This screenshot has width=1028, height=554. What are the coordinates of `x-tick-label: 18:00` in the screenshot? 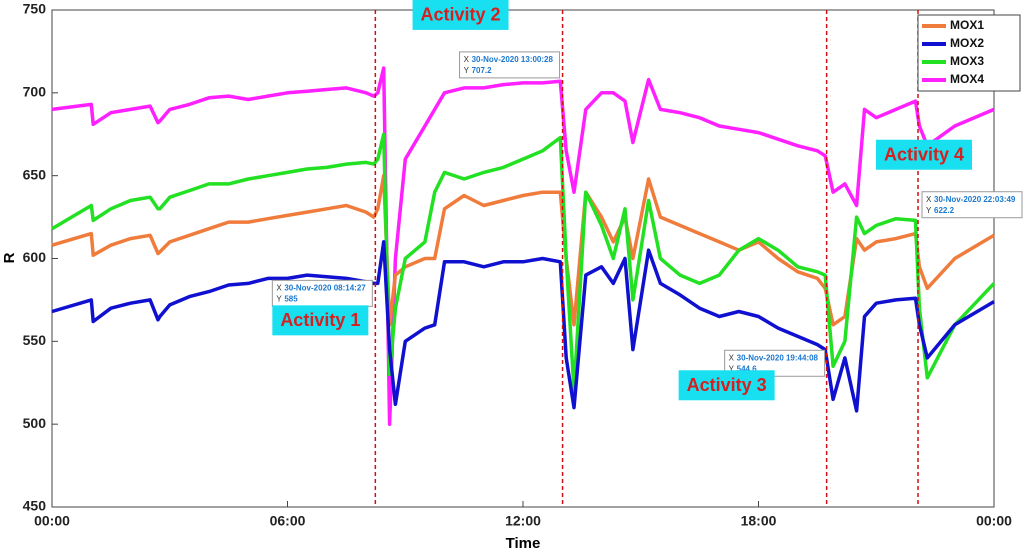 It's located at (759, 521).